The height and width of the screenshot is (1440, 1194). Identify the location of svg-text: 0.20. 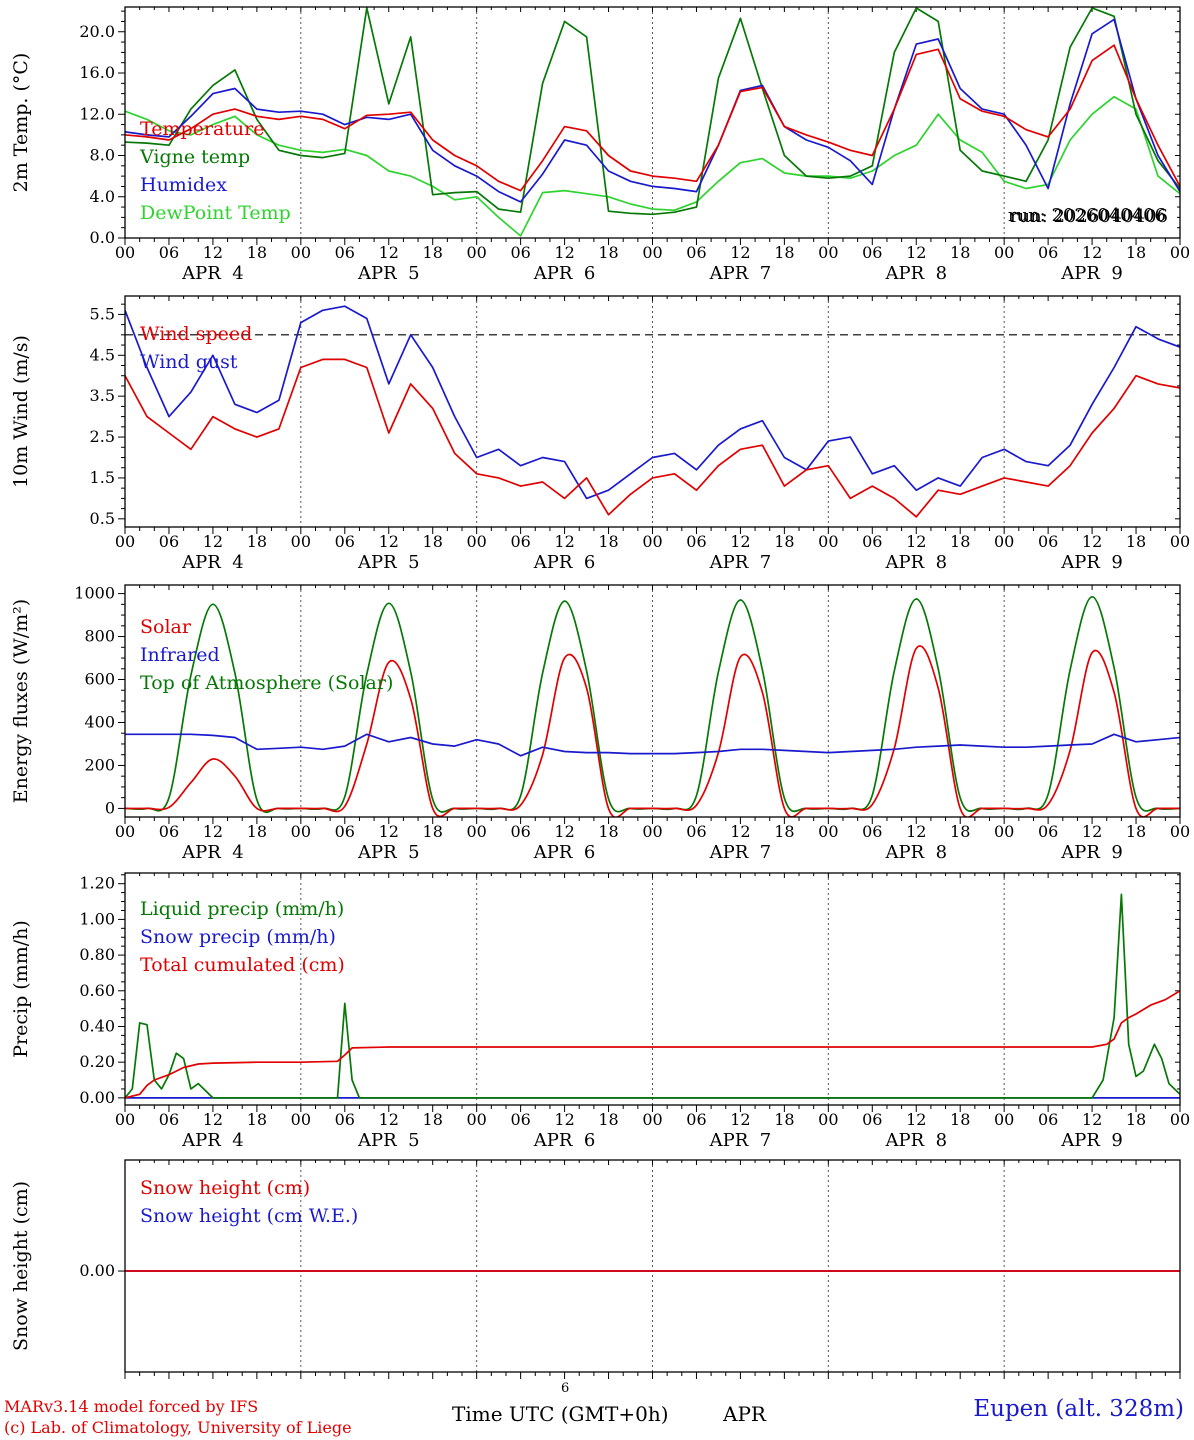
(97, 1061).